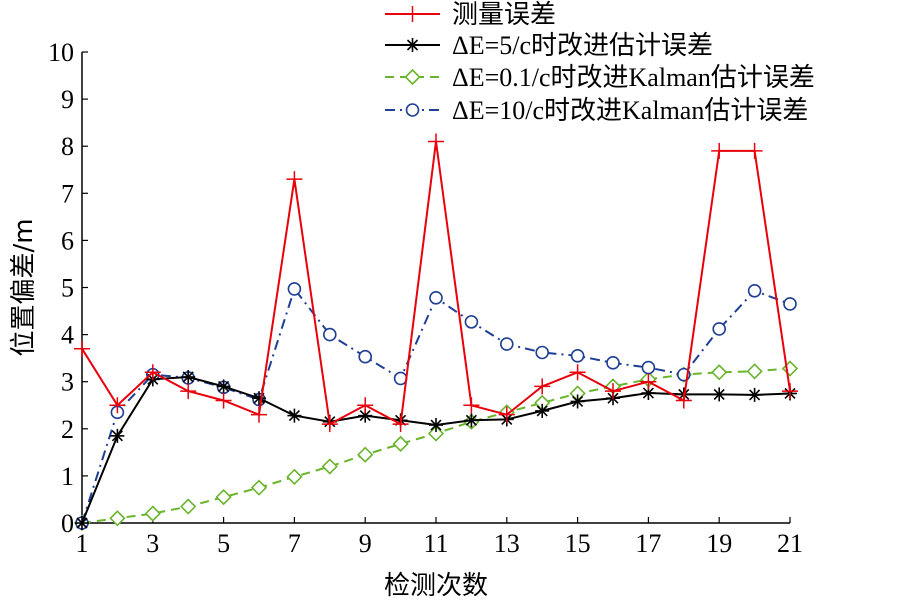 The height and width of the screenshot is (603, 912). What do you see at coordinates (67, 146) in the screenshot?
I see `y-tick-label: 8` at bounding box center [67, 146].